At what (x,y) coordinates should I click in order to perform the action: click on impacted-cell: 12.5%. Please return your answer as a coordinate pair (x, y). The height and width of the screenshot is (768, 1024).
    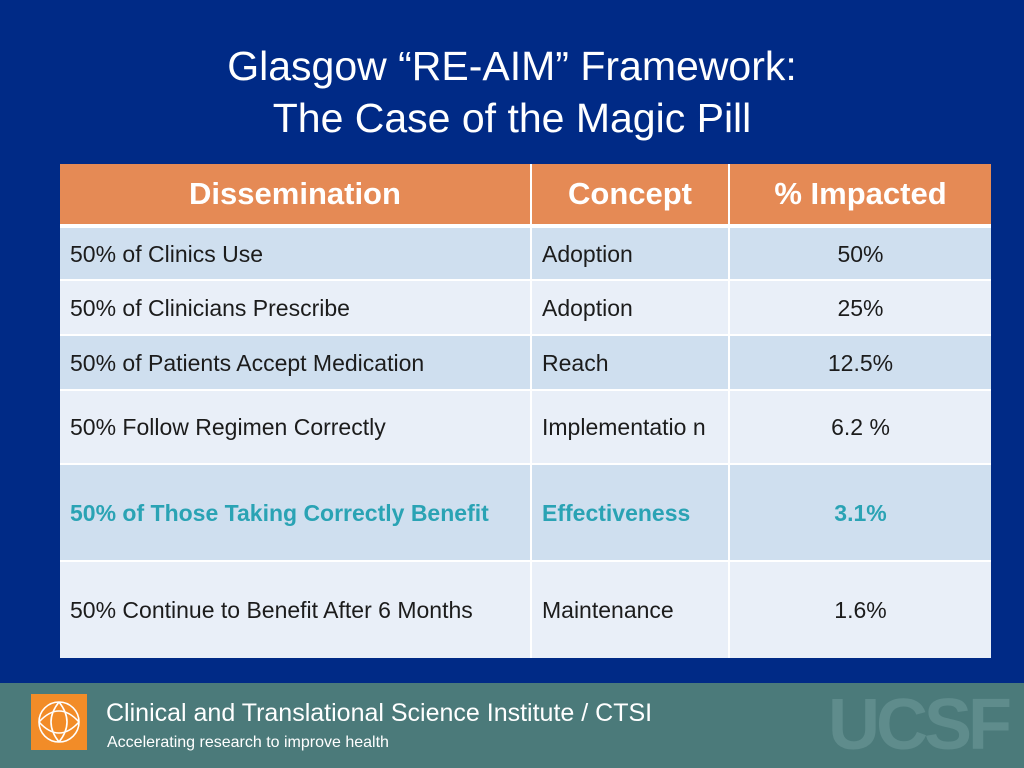
    Looking at the image, I should click on (860, 362).